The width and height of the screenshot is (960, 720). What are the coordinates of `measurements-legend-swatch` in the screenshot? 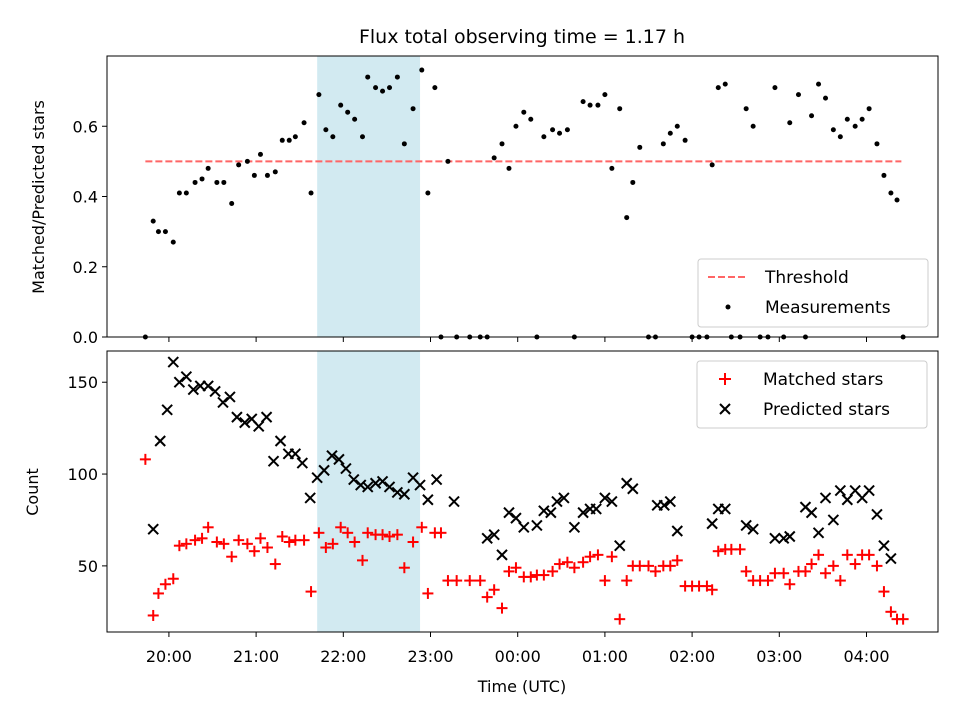 It's located at (728, 307).